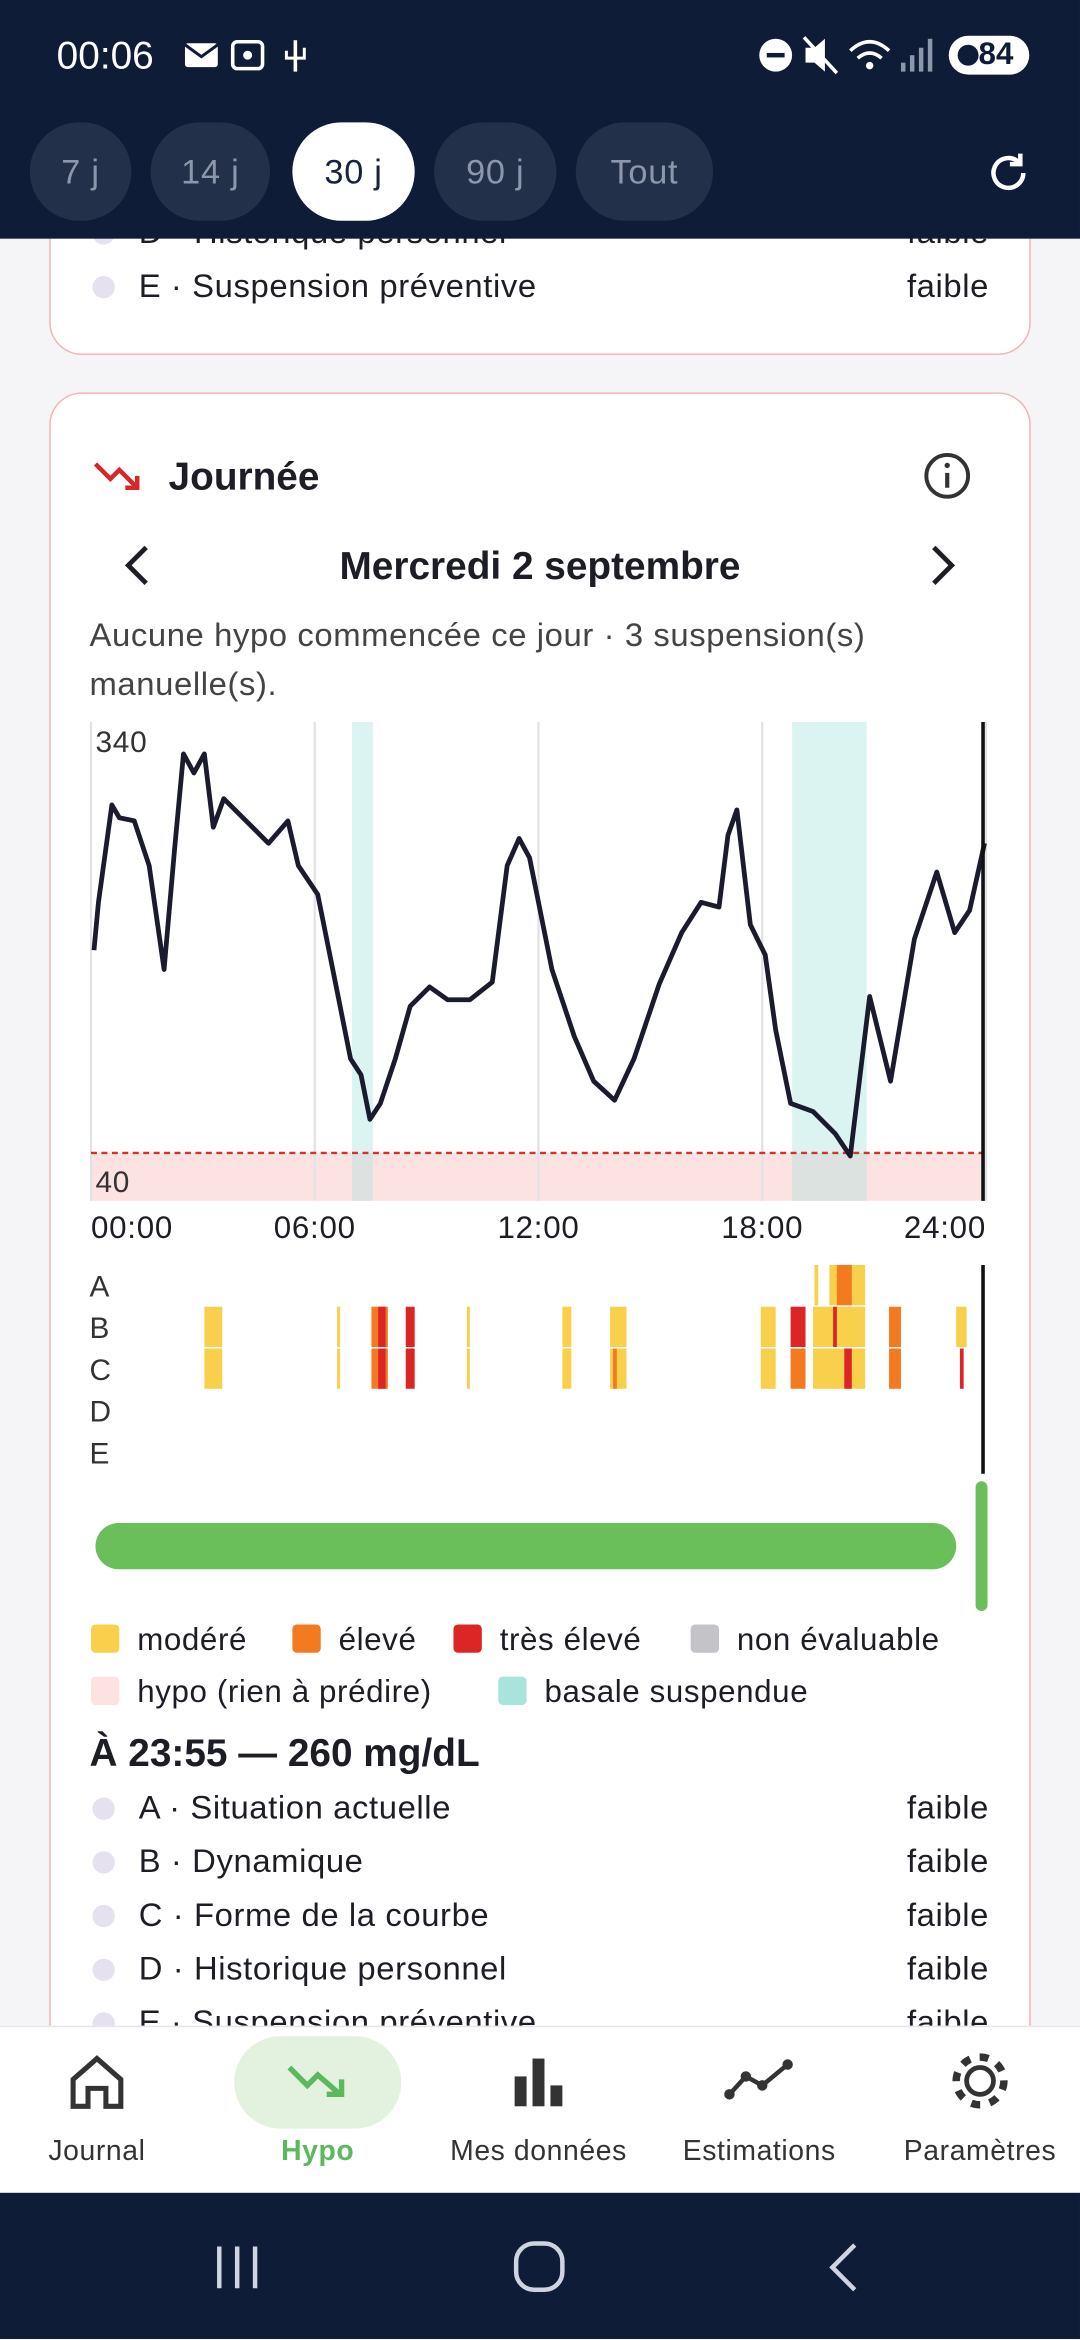  I want to click on status-icons-right, so click(894, 55).